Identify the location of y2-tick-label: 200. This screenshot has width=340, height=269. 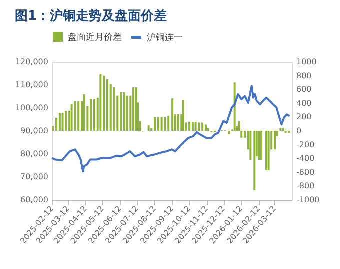
(304, 117).